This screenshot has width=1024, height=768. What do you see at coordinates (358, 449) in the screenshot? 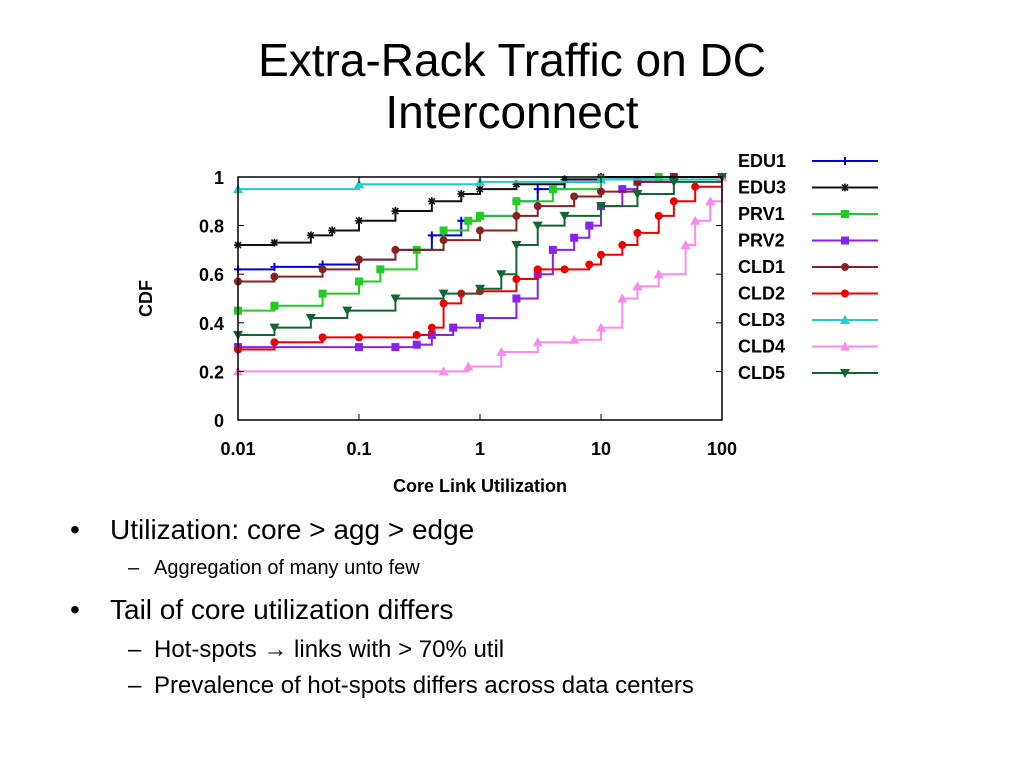
I see `x-tick-label: 0.1` at bounding box center [358, 449].